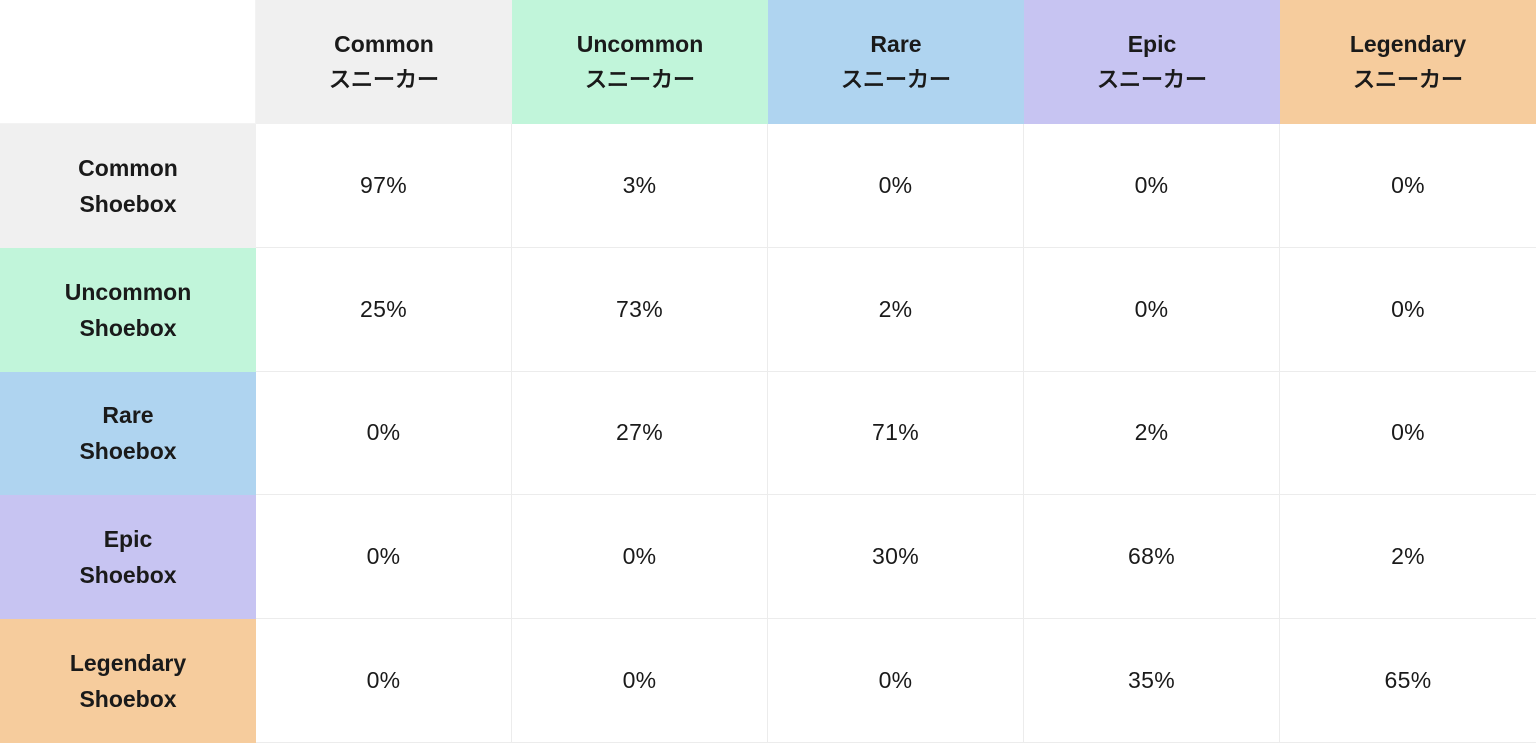  Describe the element at coordinates (384, 433) in the screenshot. I see `probability-cell-rare-common: 0%` at that location.